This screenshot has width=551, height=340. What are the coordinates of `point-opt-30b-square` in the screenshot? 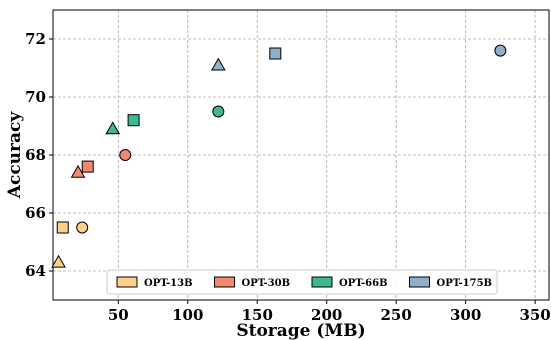 It's located at (87, 166).